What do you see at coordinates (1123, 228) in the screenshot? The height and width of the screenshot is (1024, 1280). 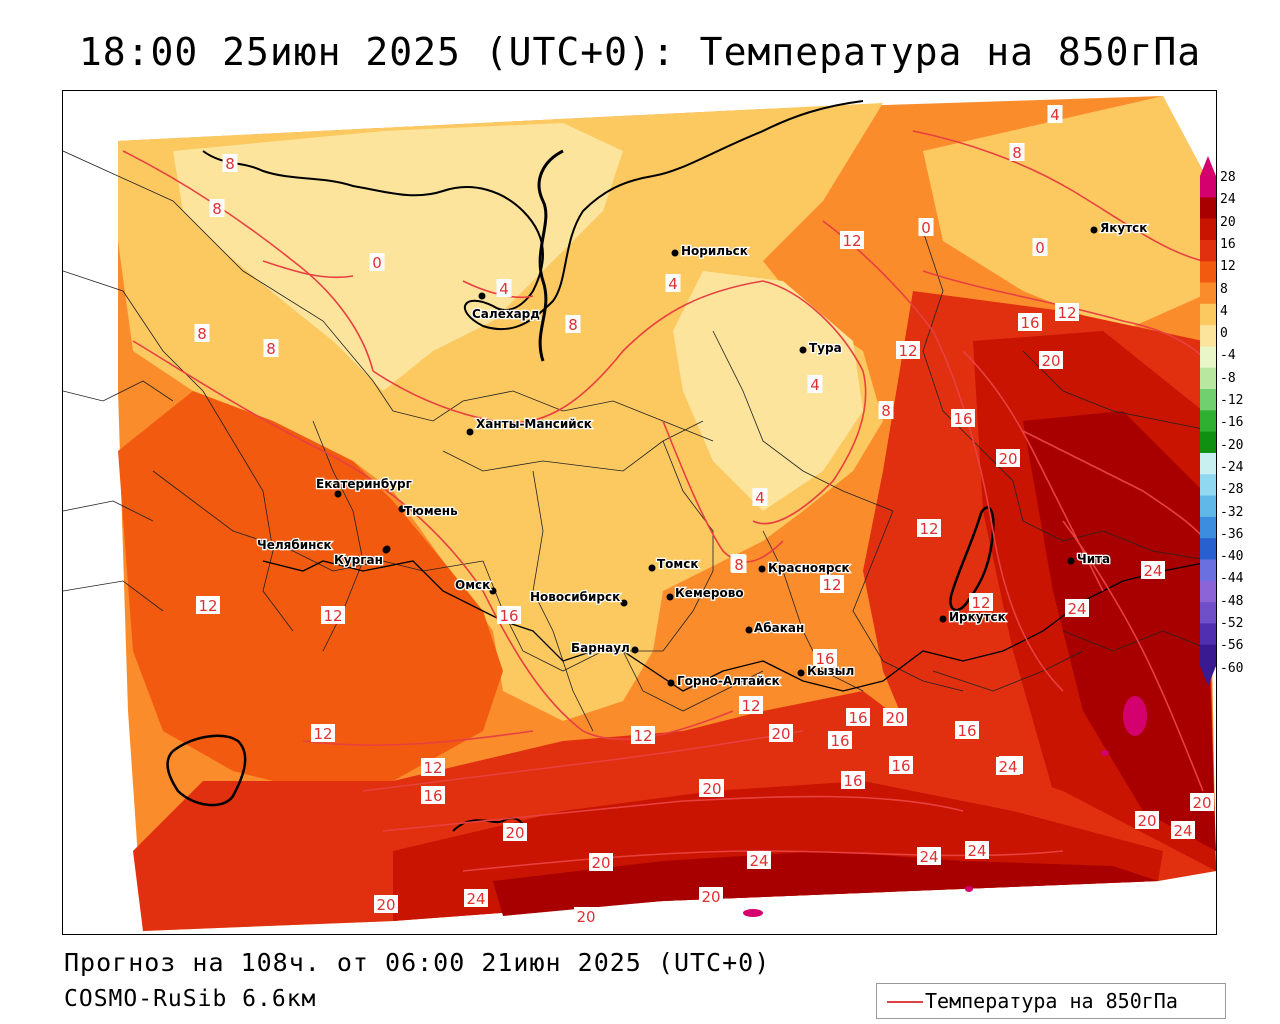 I see `city-label: Якутск` at bounding box center [1123, 228].